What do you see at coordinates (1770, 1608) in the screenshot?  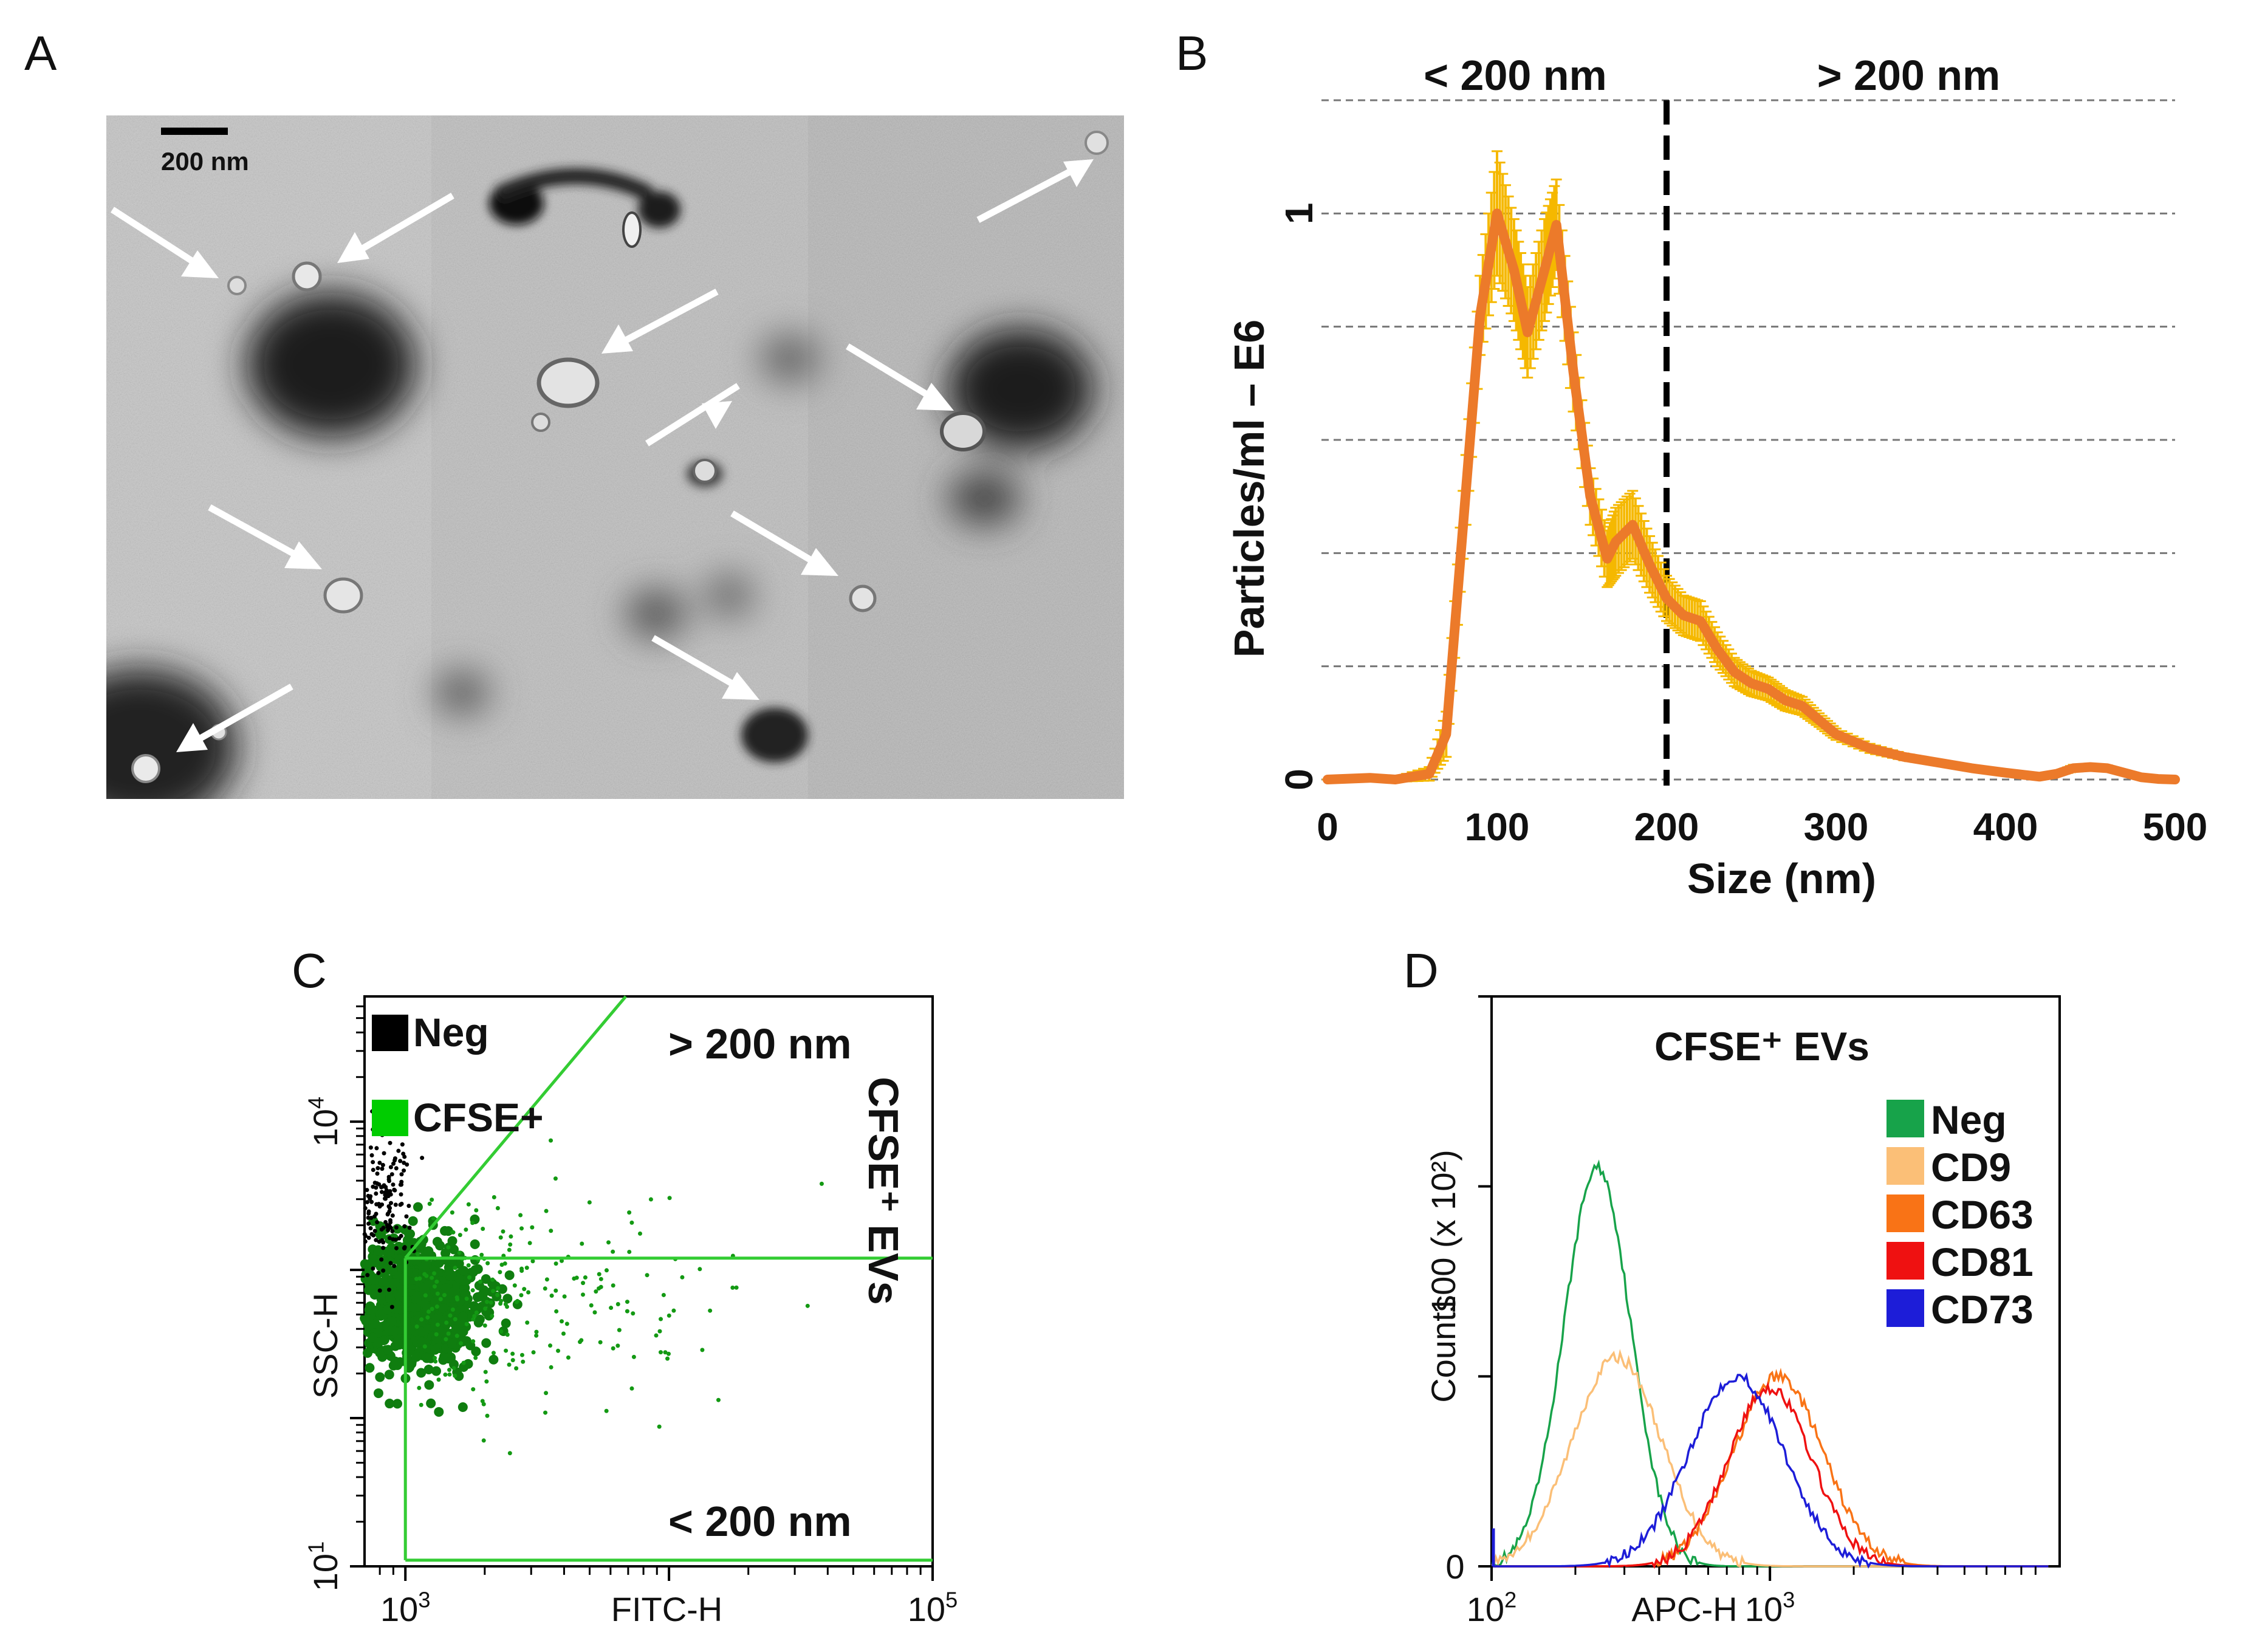 I see `x-tick-label: 10³` at bounding box center [1770, 1608].